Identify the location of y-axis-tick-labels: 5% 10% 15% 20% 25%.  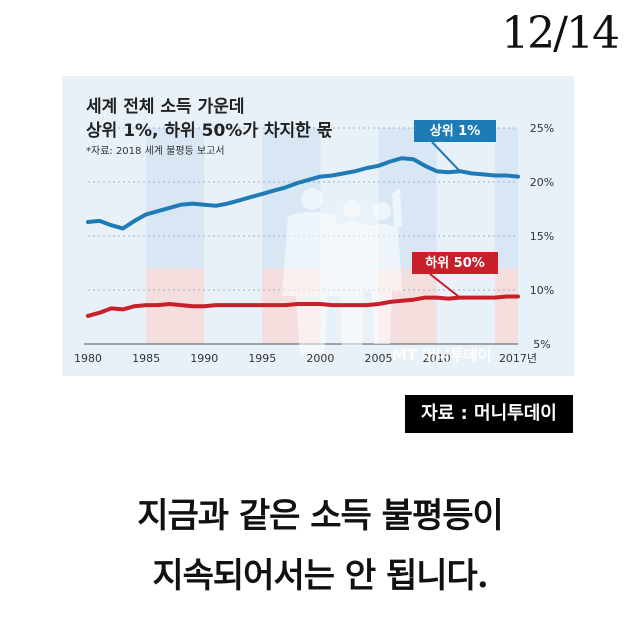
(542, 236).